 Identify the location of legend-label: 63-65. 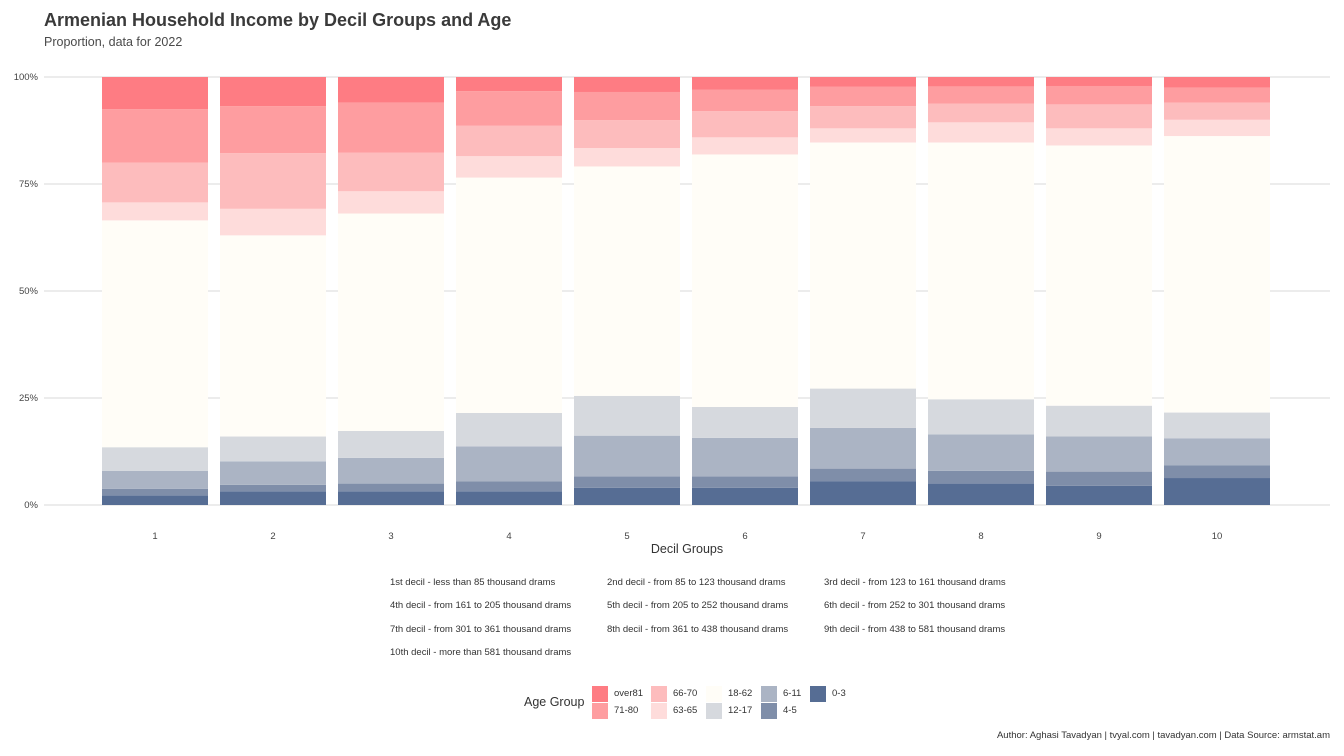
(685, 710).